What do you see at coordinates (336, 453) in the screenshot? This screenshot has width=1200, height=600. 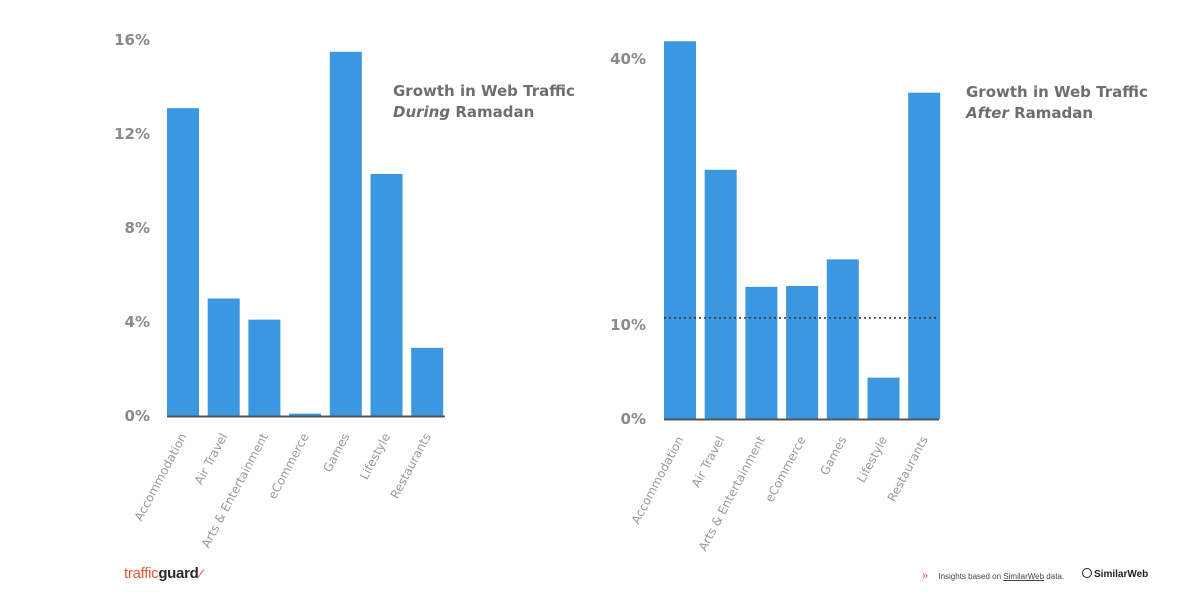 I see `chart1-category-label: Games` at bounding box center [336, 453].